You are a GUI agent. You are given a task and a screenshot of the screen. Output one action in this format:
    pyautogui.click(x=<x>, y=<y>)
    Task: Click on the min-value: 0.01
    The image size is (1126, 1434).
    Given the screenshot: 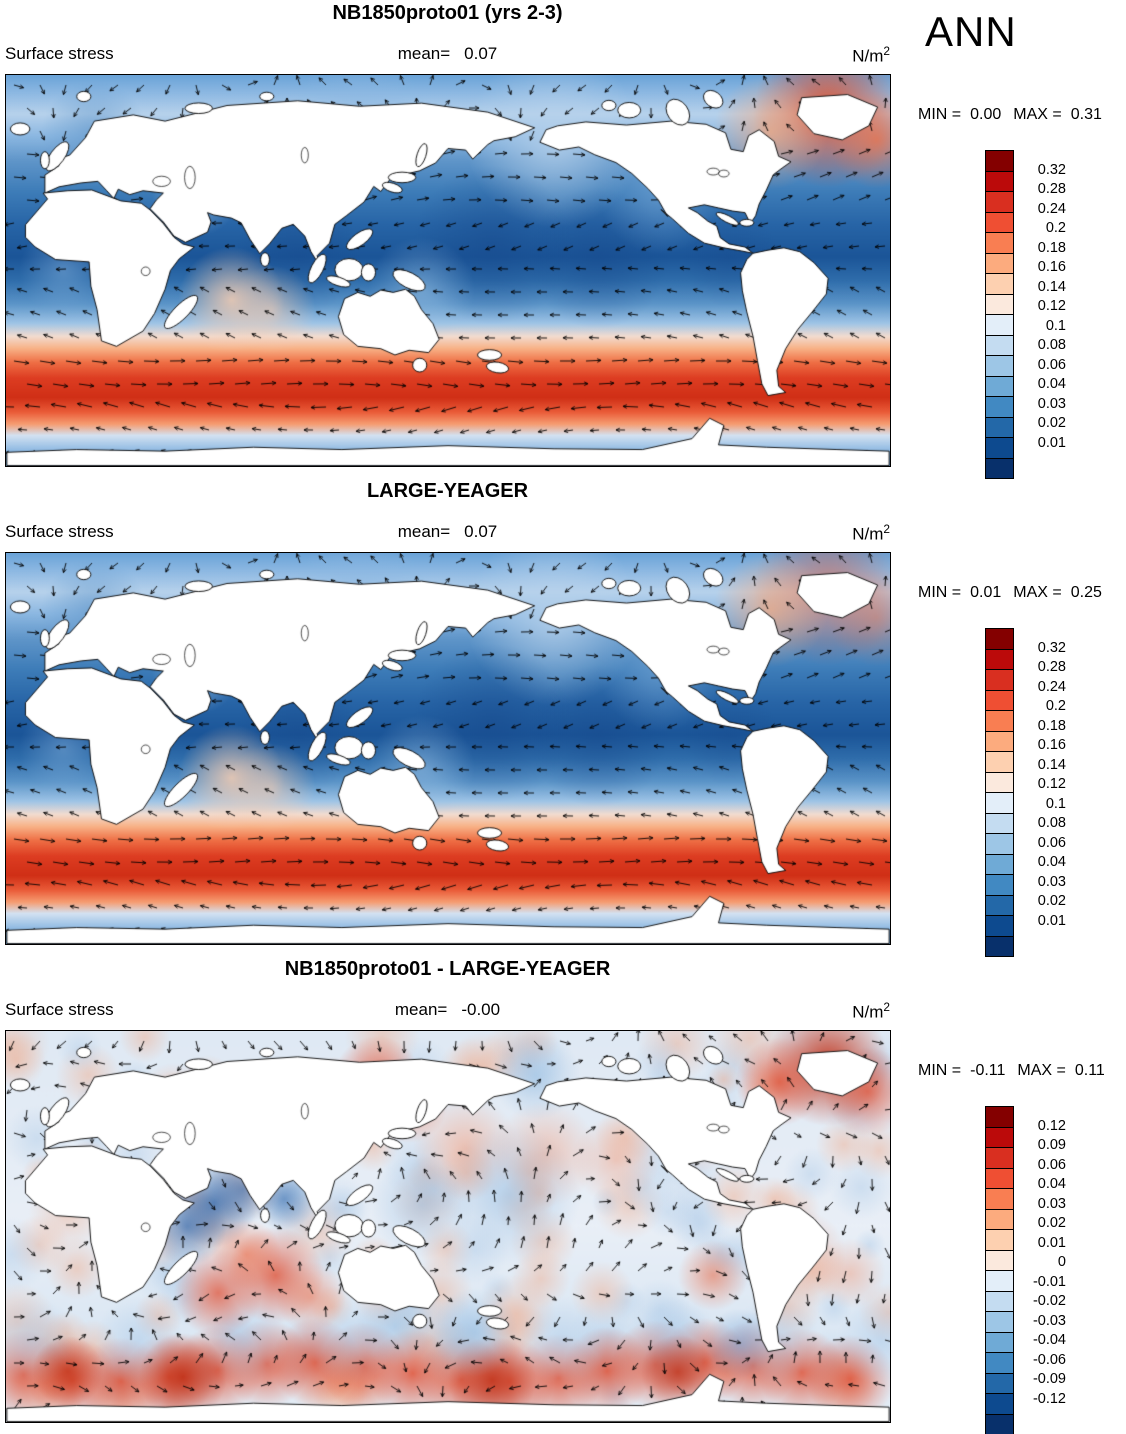 What is the action you would take?
    pyautogui.click(x=986, y=592)
    